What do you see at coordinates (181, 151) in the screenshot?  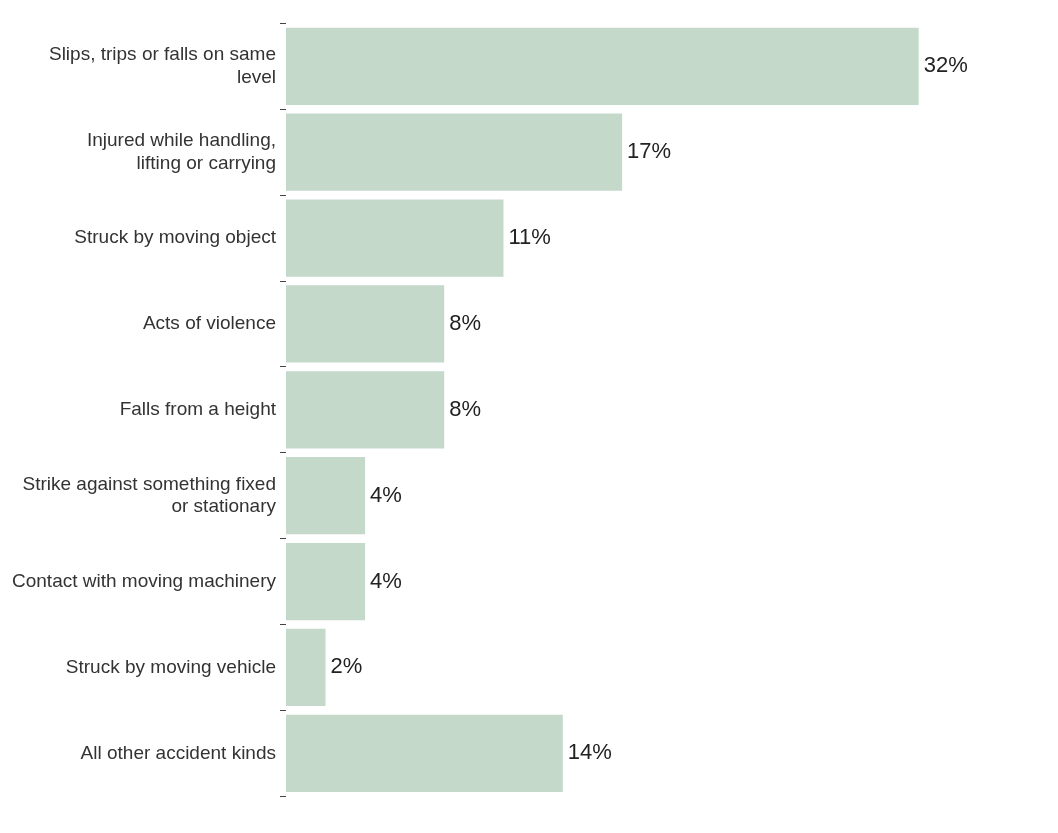 I see `y-tick-label: Injured while handling, lifting or carrying` at bounding box center [181, 151].